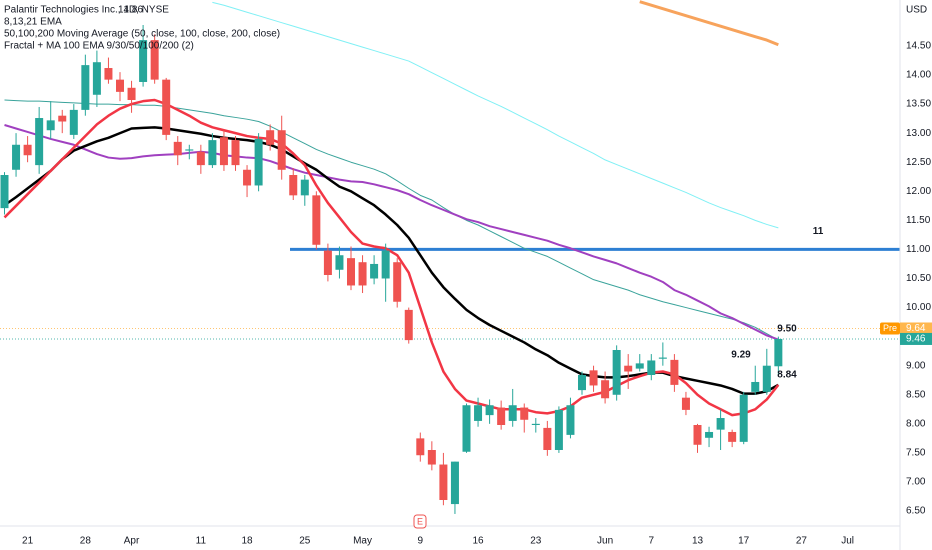 This screenshot has height=550, width=932. I want to click on y-tick-label: 6.50, so click(916, 511).